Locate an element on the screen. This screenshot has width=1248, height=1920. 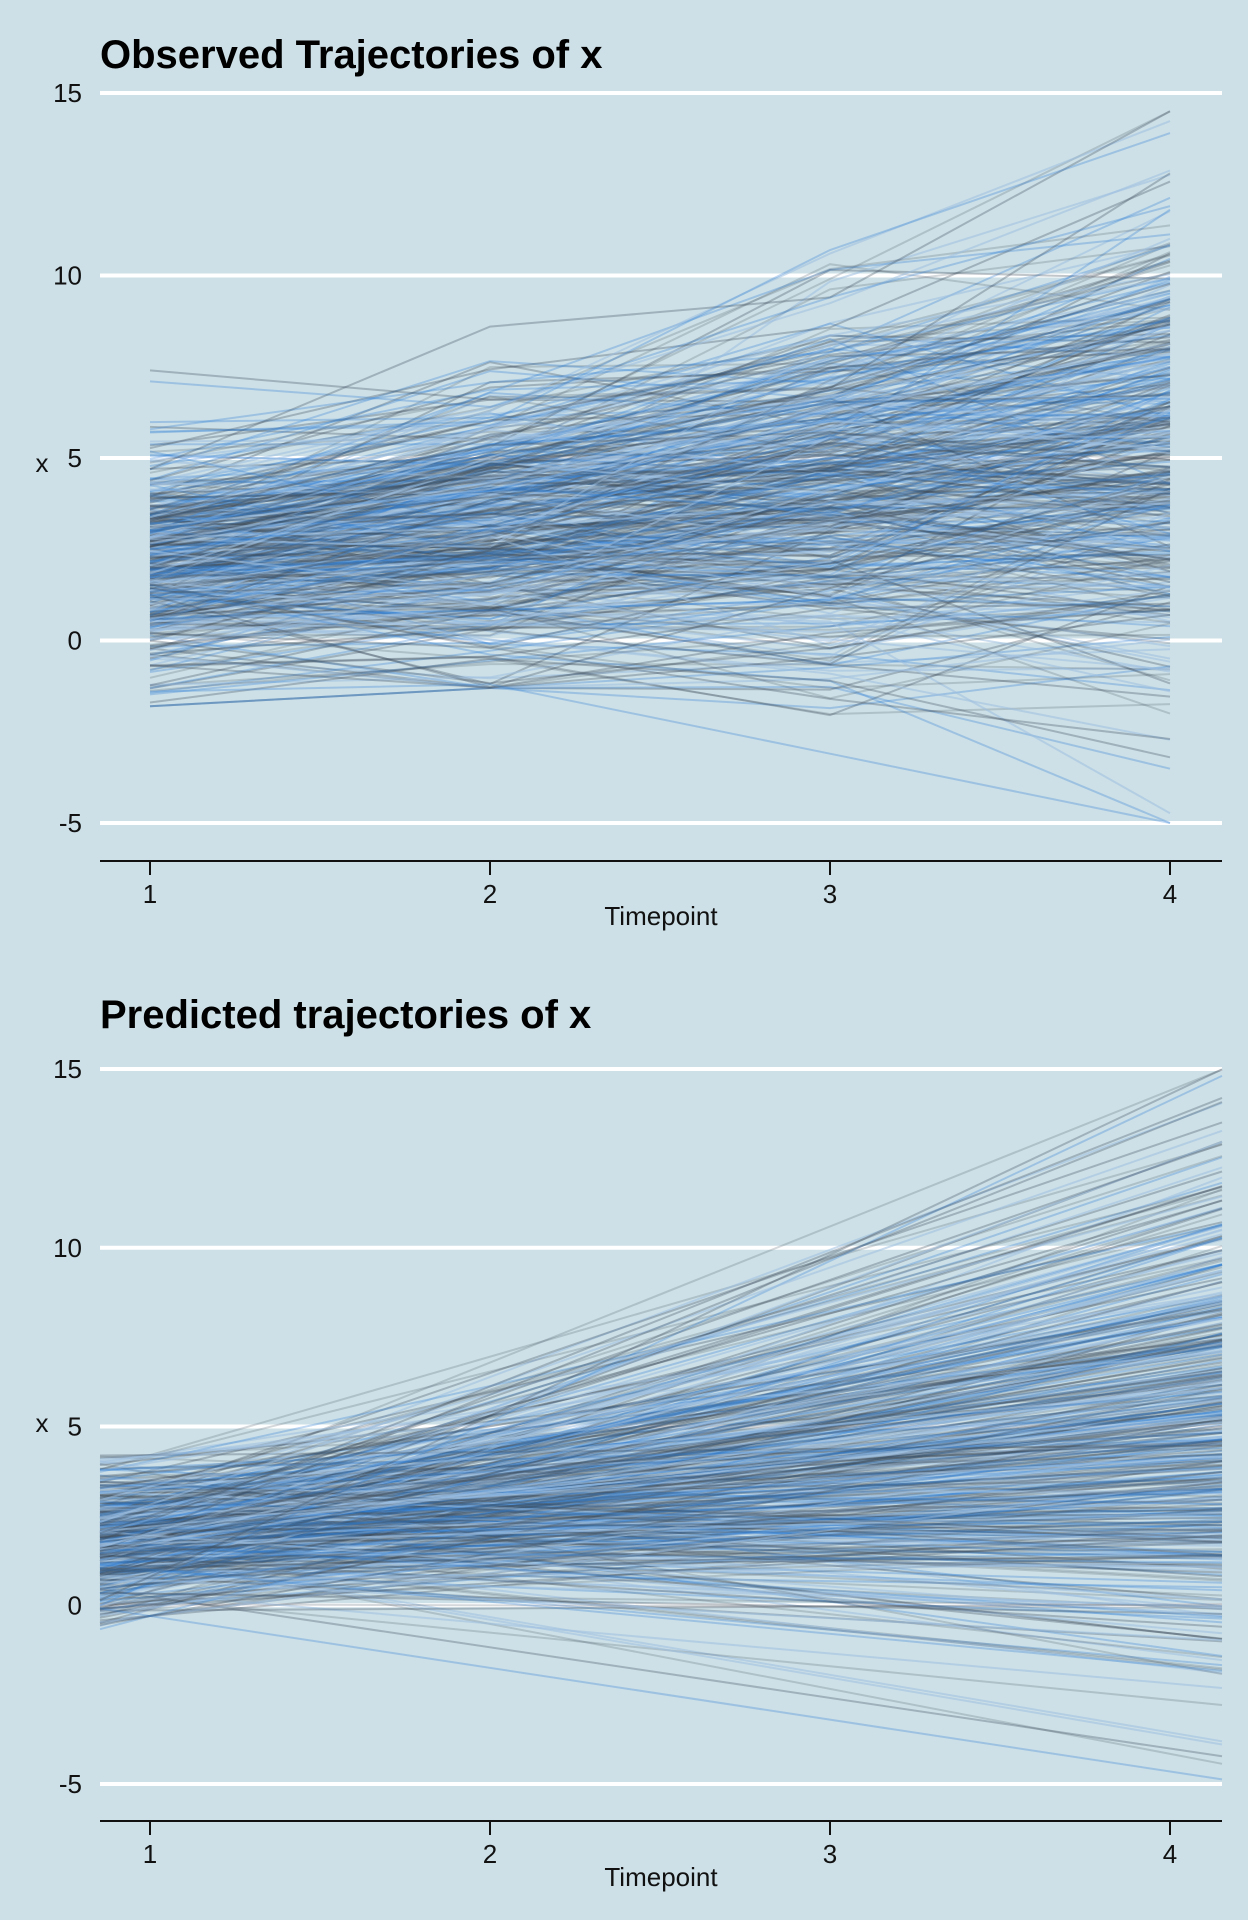
predicted-title: Predicted trajectories of x is located at coordinates (345, 1015).